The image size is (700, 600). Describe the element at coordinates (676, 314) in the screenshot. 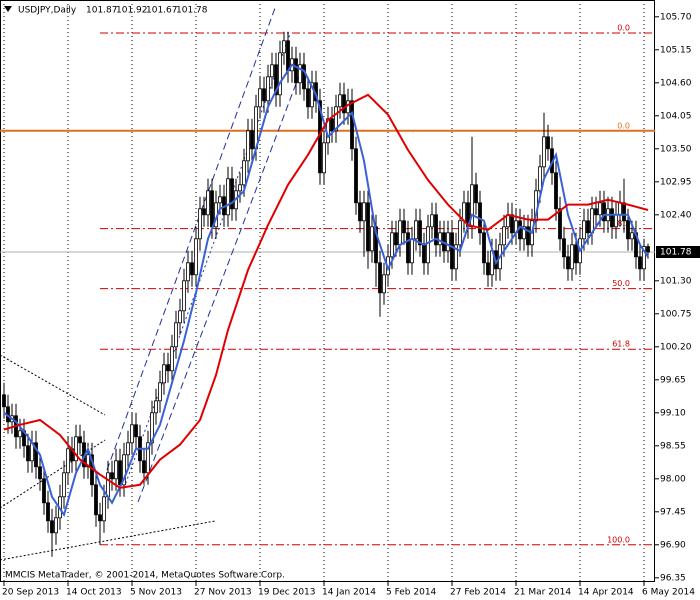

I see `y-tick-label: 100.75` at that location.